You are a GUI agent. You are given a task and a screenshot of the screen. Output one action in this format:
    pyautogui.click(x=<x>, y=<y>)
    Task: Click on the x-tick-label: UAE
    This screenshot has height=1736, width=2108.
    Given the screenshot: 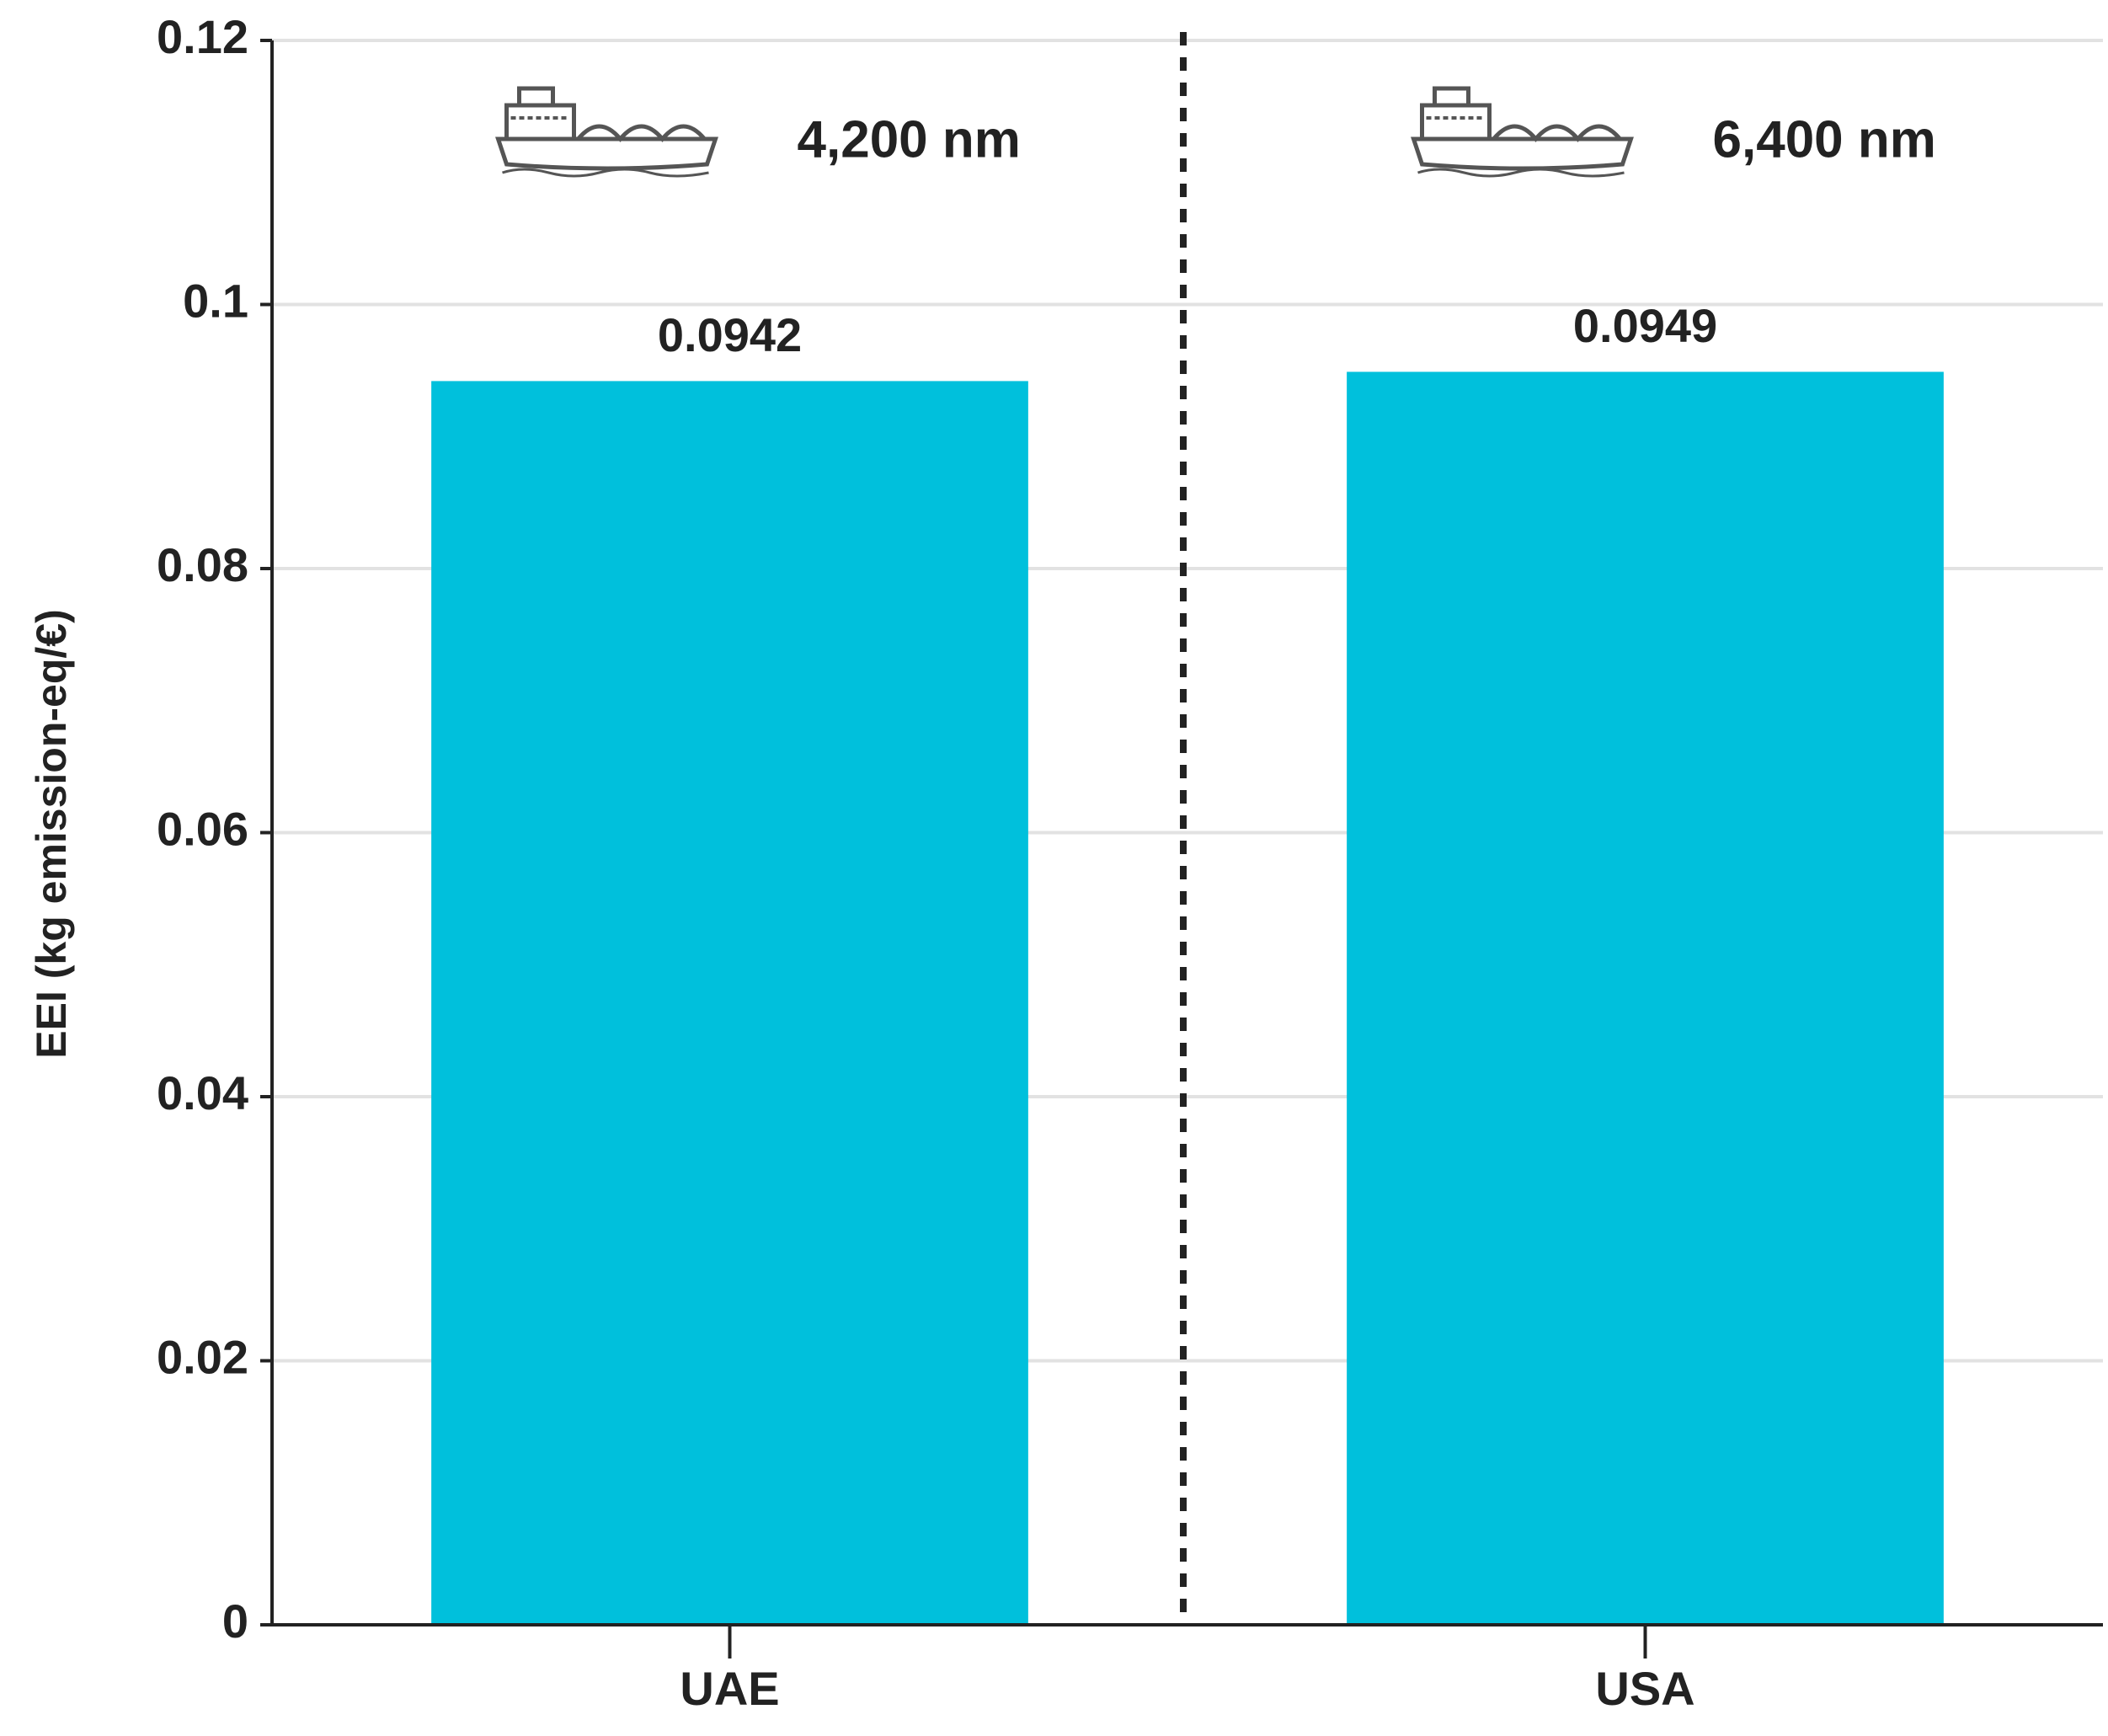 What is the action you would take?
    pyautogui.click(x=730, y=1688)
    